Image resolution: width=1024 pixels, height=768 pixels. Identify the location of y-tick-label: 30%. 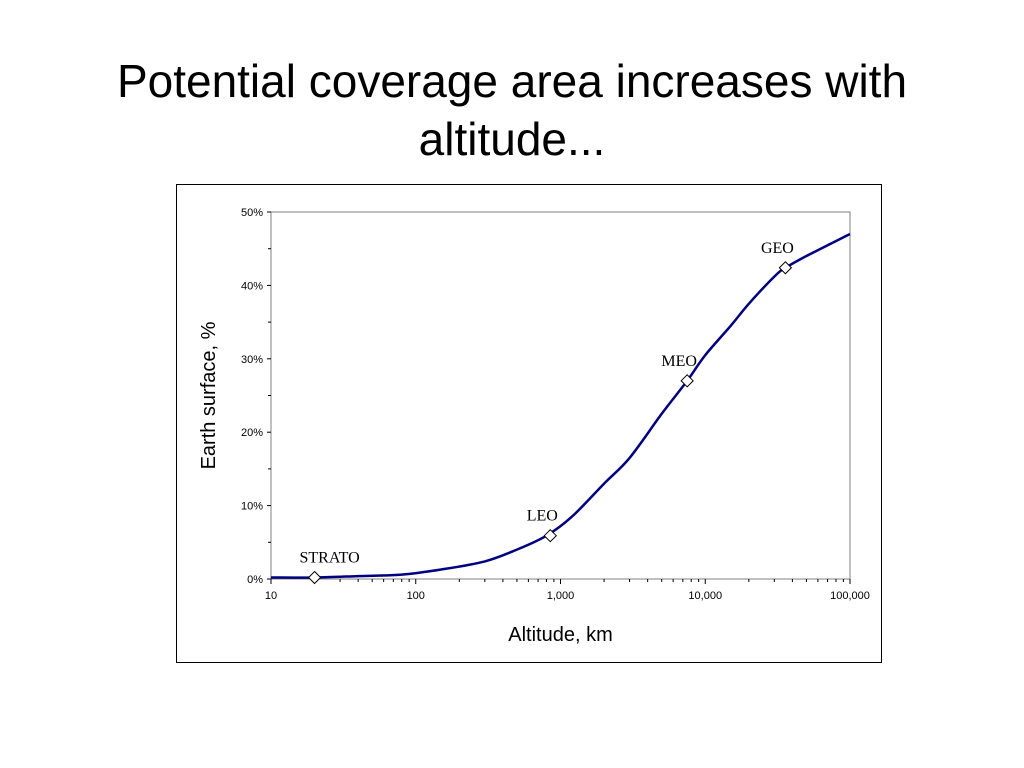
(252, 360).